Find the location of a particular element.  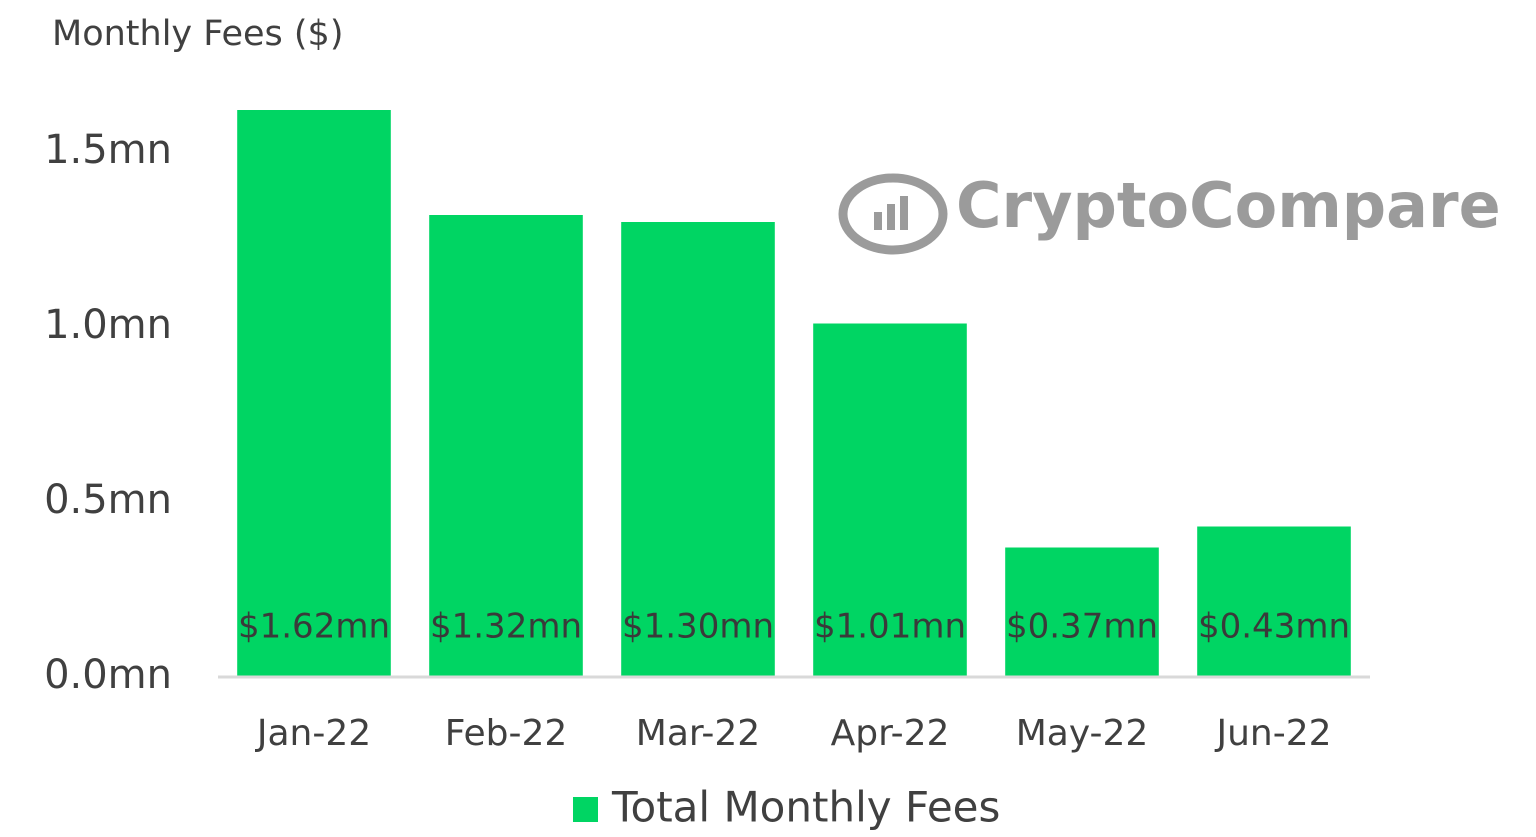

watermark: CryptoCompare is located at coordinates (1169, 212).